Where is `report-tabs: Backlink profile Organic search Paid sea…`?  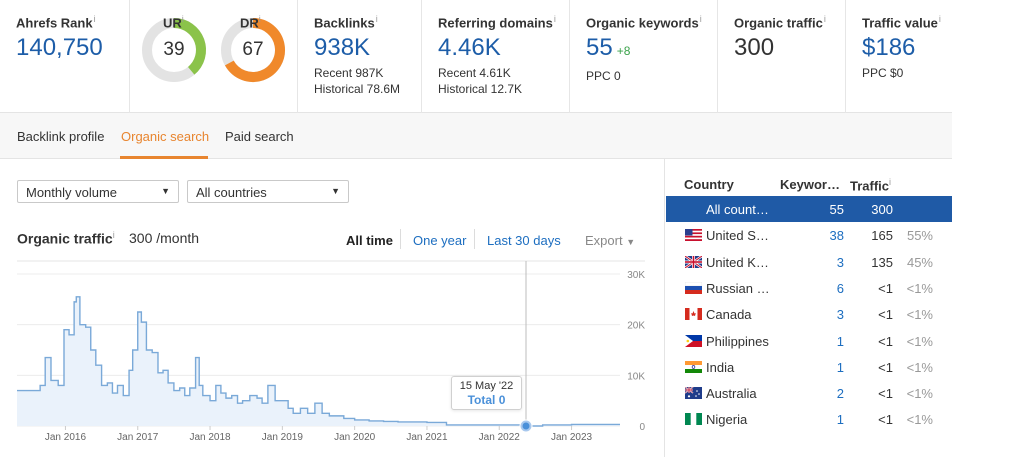
report-tabs: Backlink profile Organic search Paid sea… is located at coordinates (476, 136).